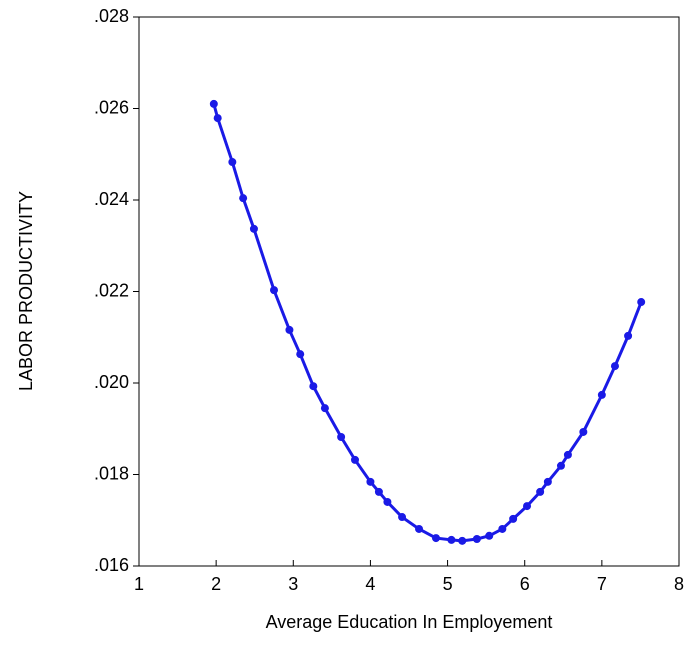 This screenshot has width=686, height=667. What do you see at coordinates (111, 199) in the screenshot?
I see `y-tick-label: .024` at bounding box center [111, 199].